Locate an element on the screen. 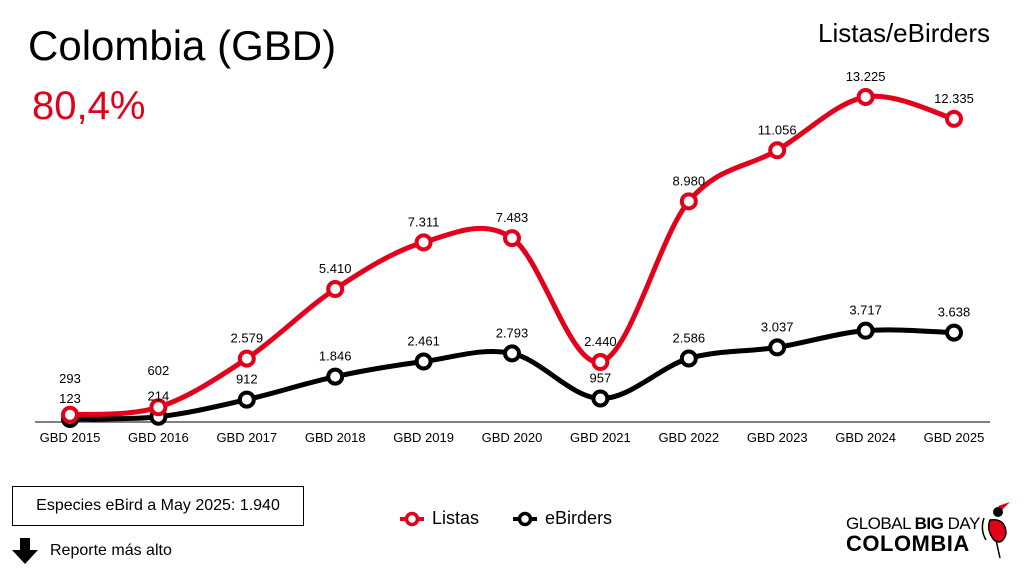 The height and width of the screenshot is (574, 1024). data-label-listas: 5.410 is located at coordinates (335, 268).